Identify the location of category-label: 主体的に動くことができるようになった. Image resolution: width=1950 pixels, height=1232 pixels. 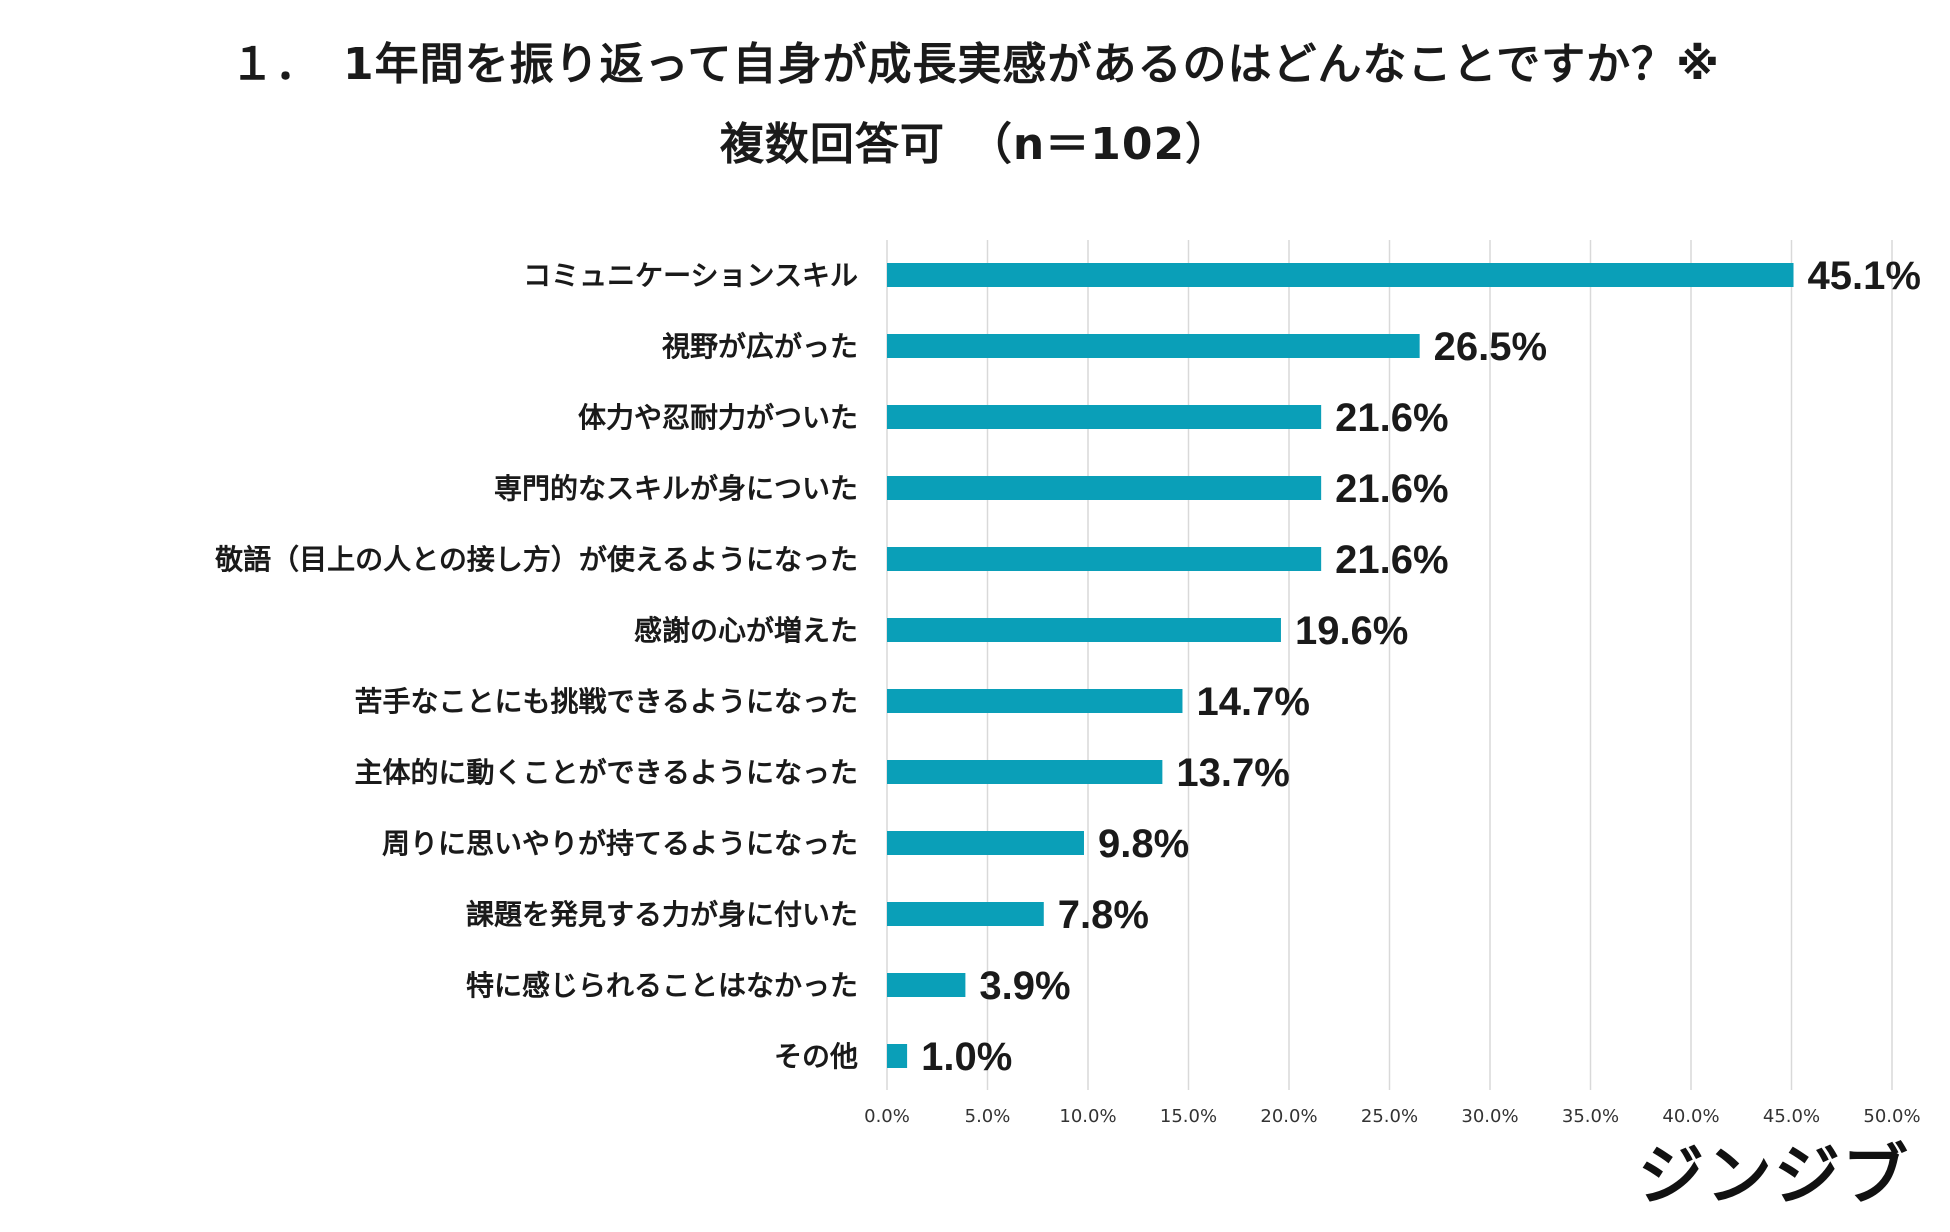
(606, 772).